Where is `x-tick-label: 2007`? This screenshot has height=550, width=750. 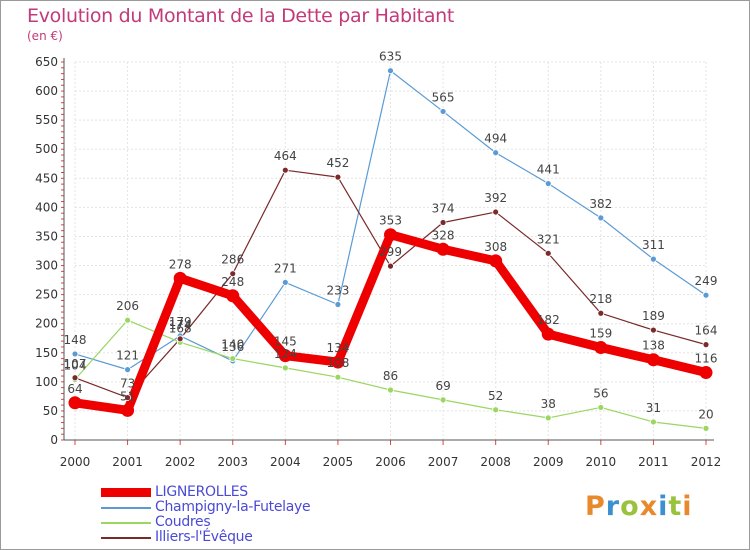 x-tick-label: 2007 is located at coordinates (443, 462).